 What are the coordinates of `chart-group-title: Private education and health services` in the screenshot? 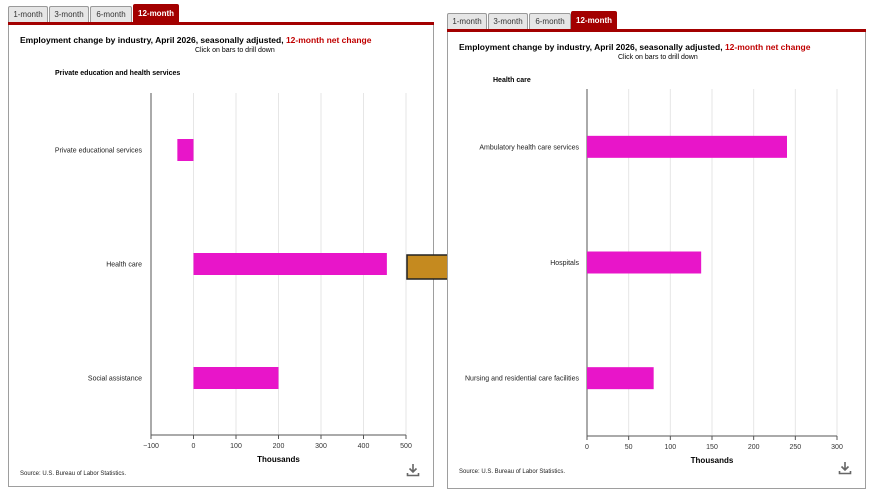 It's located at (118, 73).